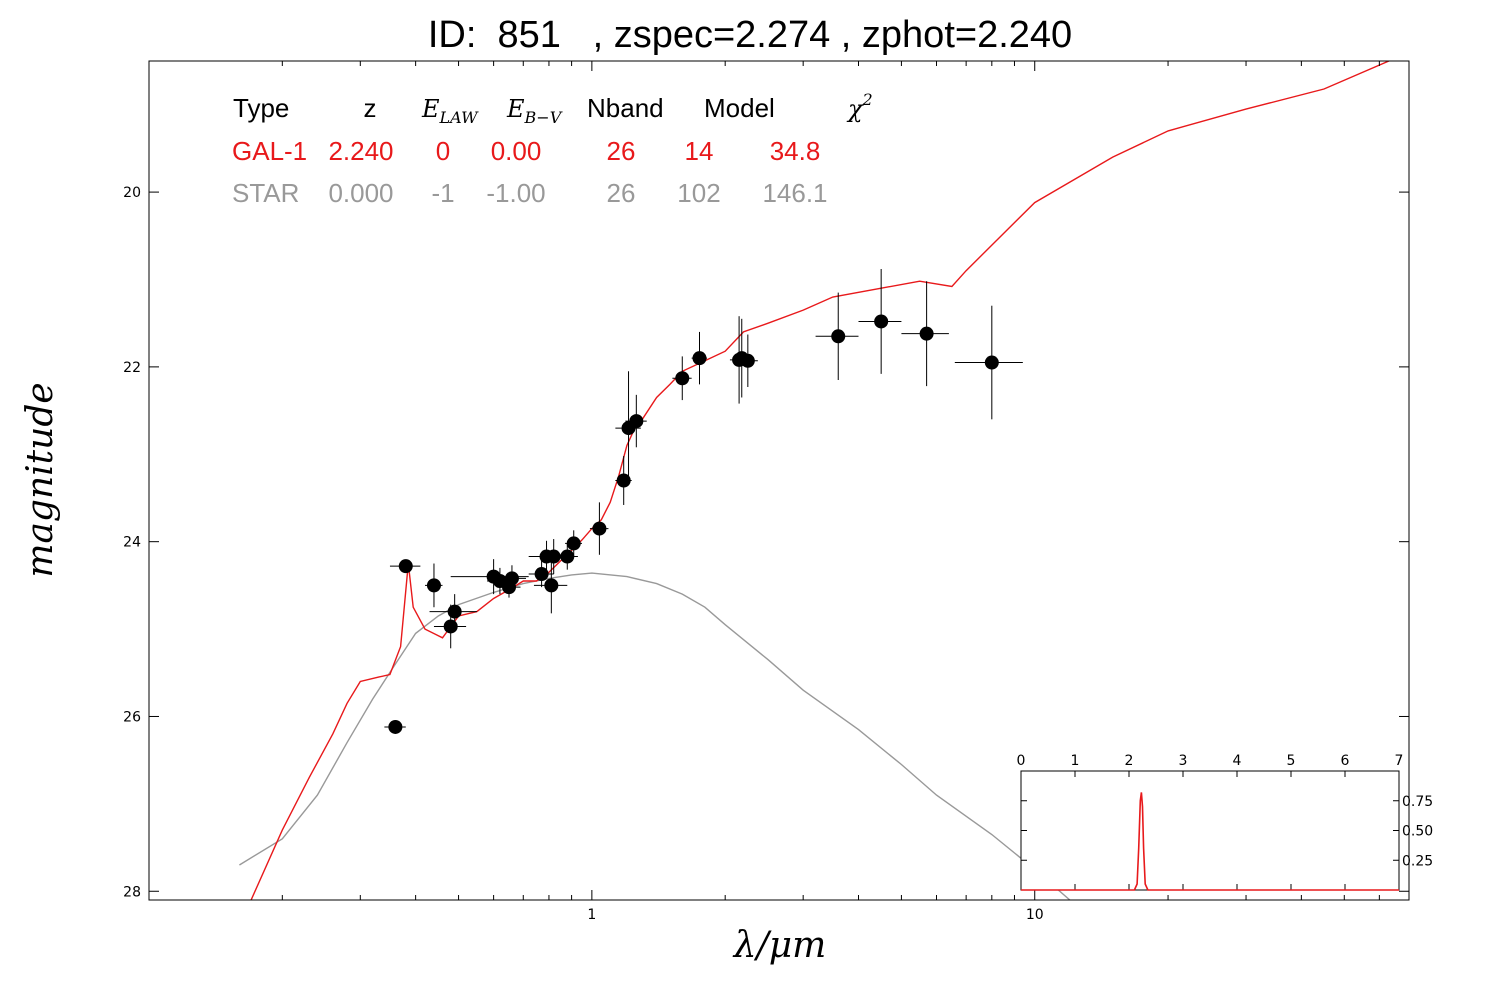 This screenshot has height=1000, width=1500. I want to click on y-tick-label: 28, so click(132, 892).